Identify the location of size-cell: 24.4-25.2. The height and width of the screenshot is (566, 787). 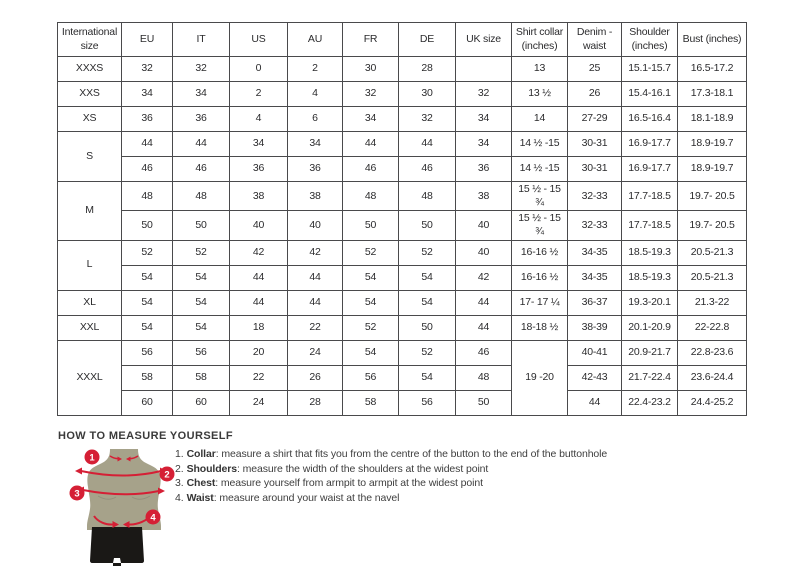
(712, 402).